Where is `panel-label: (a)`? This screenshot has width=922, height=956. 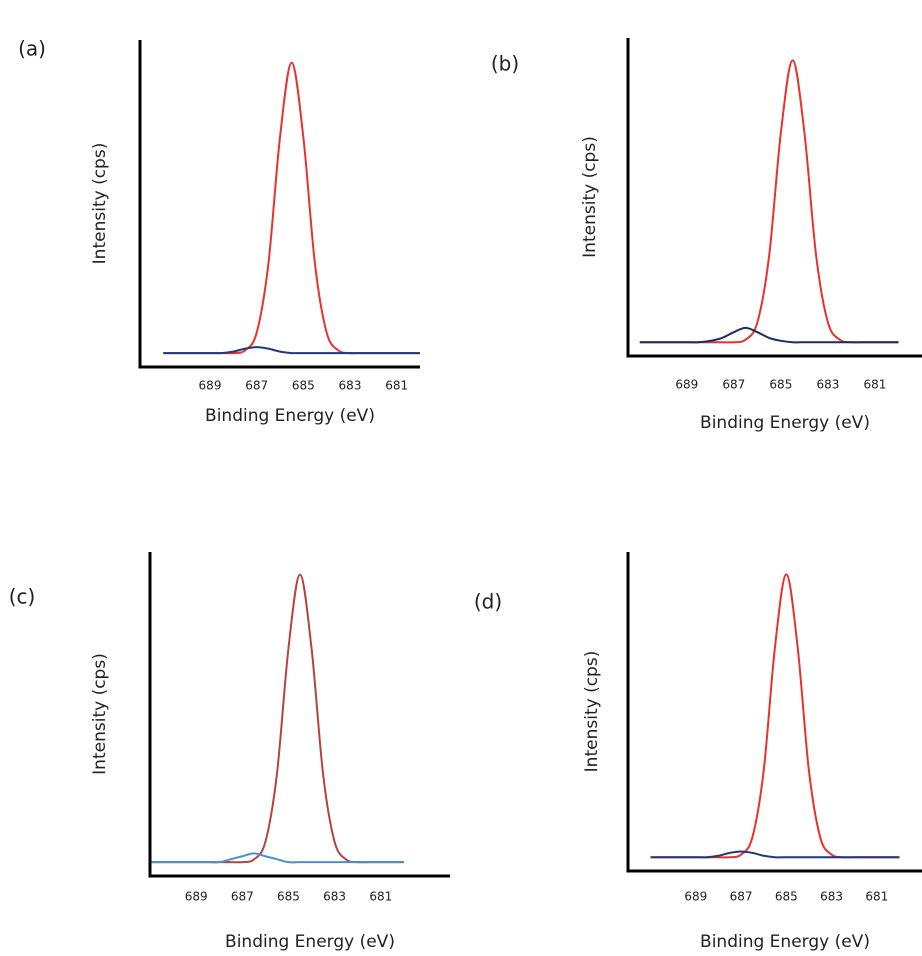 panel-label: (a) is located at coordinates (32, 49).